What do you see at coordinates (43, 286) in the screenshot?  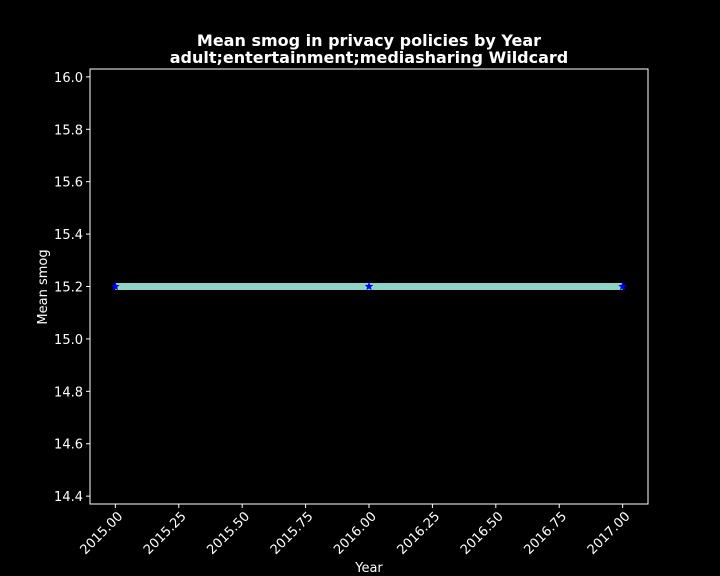 I see `y-axis-label: Mean smog` at bounding box center [43, 286].